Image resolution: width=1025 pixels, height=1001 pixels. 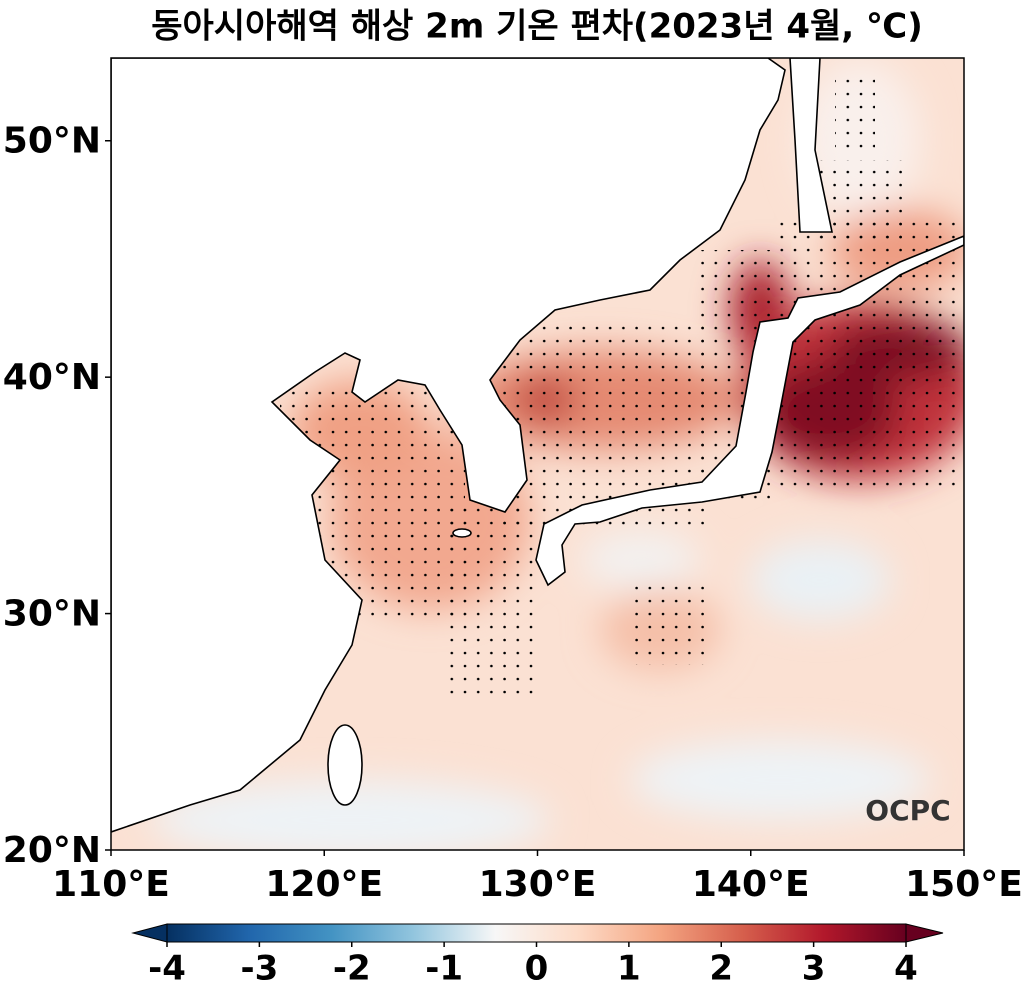 What do you see at coordinates (814, 969) in the screenshot?
I see `colorbar-tick-label: 3` at bounding box center [814, 969].